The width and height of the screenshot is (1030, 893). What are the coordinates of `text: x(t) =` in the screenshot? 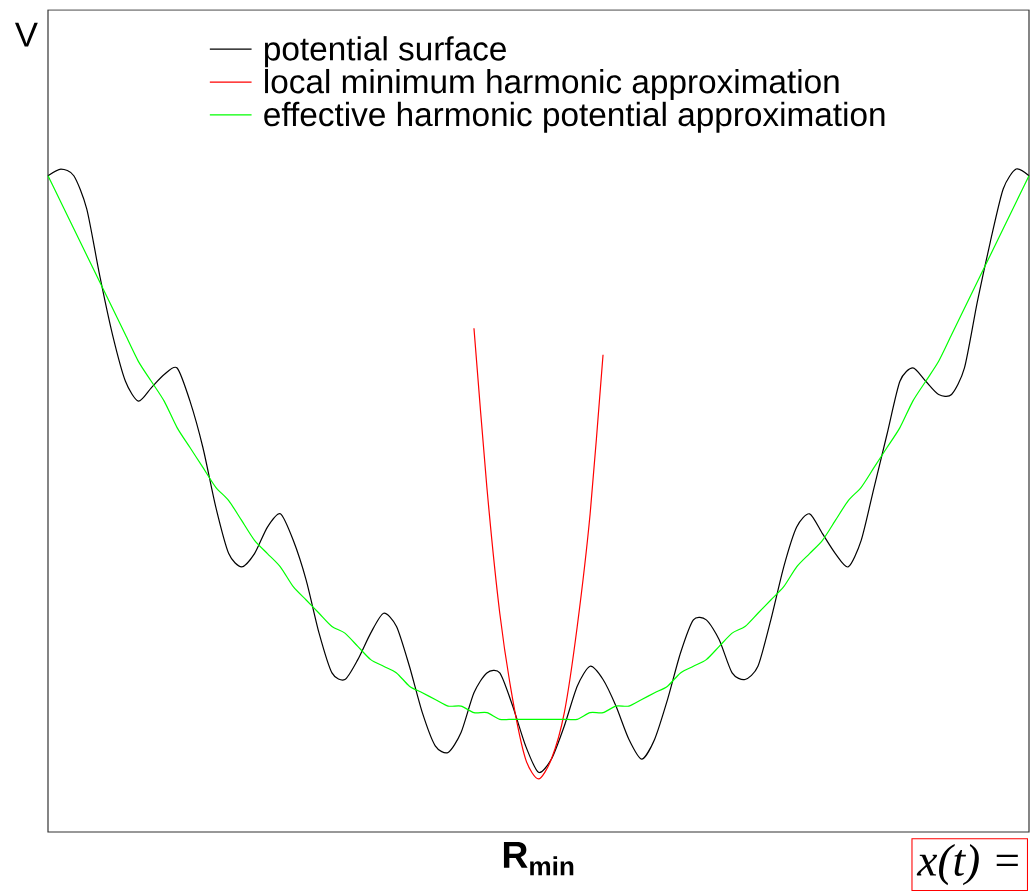 It's located at (967, 865).